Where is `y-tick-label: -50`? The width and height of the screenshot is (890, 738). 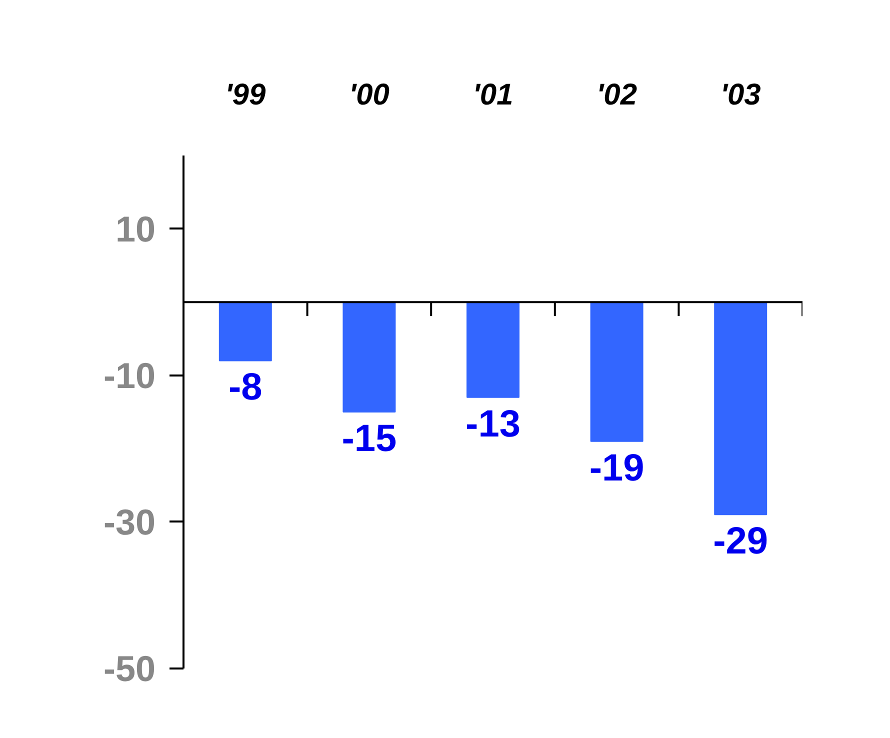
y-tick-label: -50 is located at coordinates (129, 668).